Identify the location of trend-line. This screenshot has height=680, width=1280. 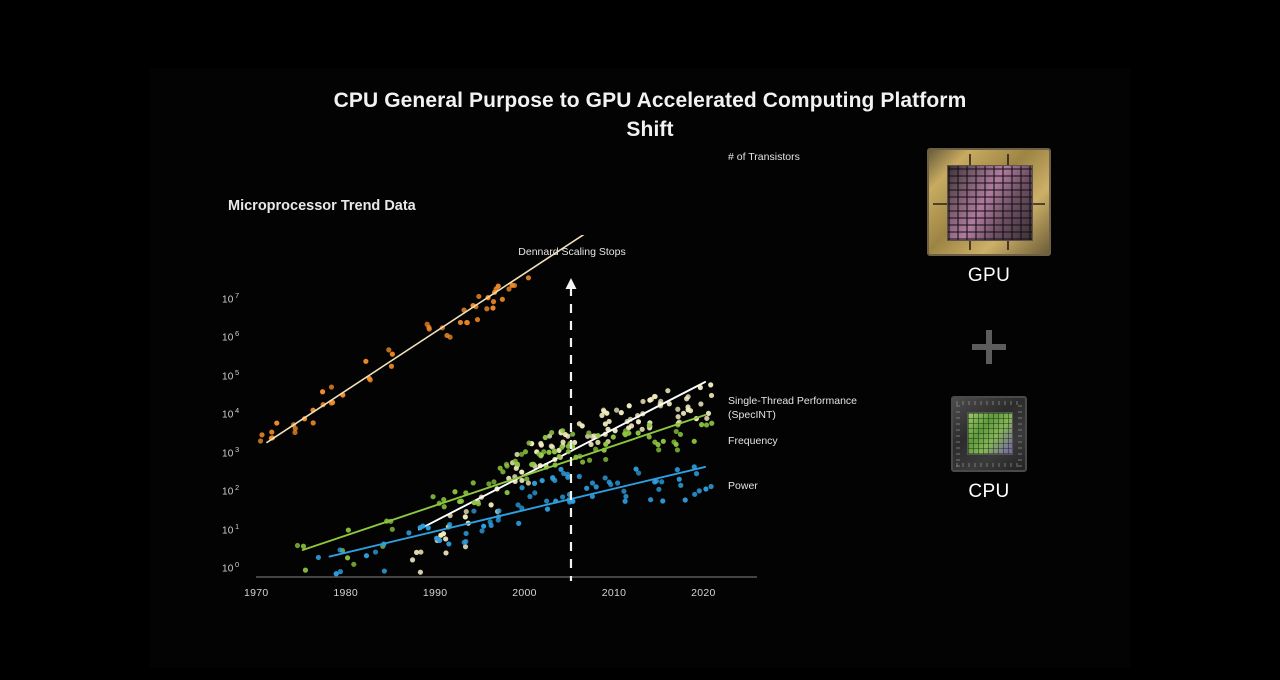
(562, 456).